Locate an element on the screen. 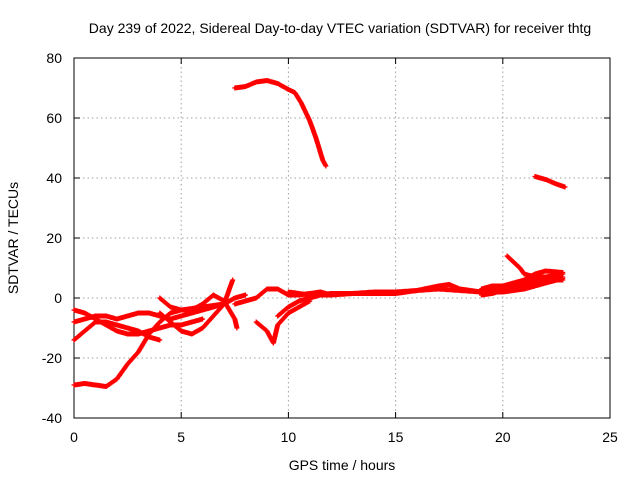 The width and height of the screenshot is (640, 480). y-axis-label: SDTVAR / TECUs is located at coordinates (13, 238).